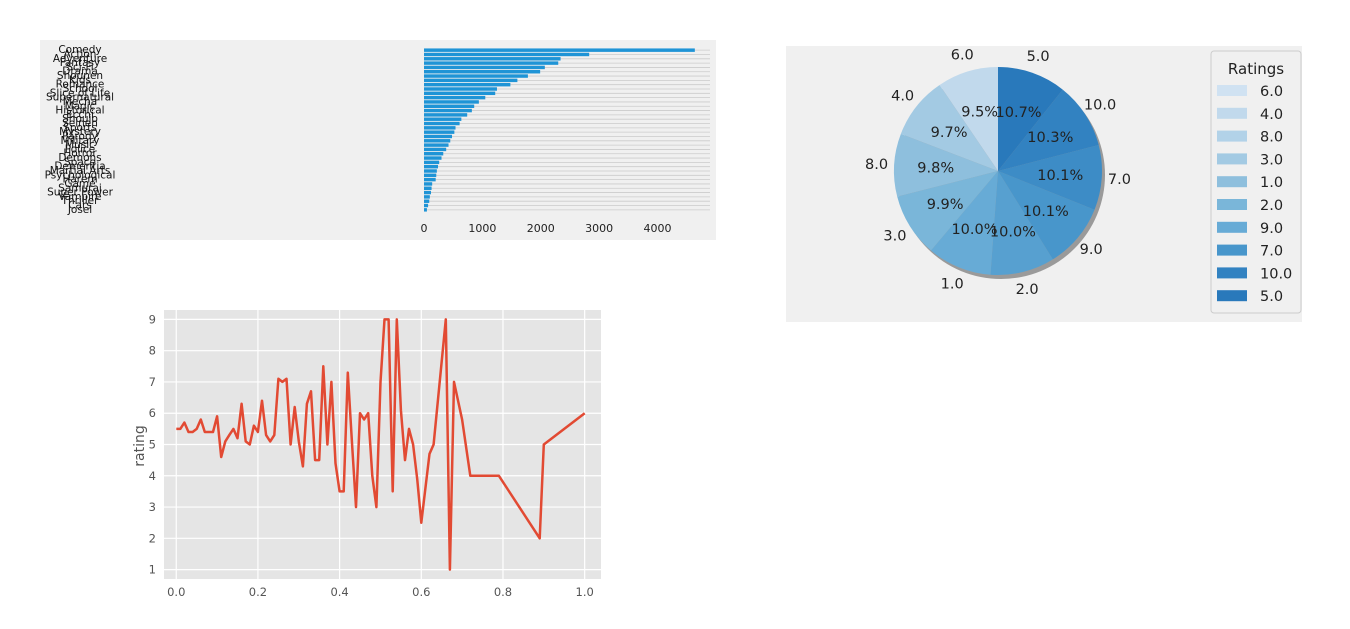 The height and width of the screenshot is (629, 1350). I want to click on x-tick-label: 0.2, so click(258, 592).